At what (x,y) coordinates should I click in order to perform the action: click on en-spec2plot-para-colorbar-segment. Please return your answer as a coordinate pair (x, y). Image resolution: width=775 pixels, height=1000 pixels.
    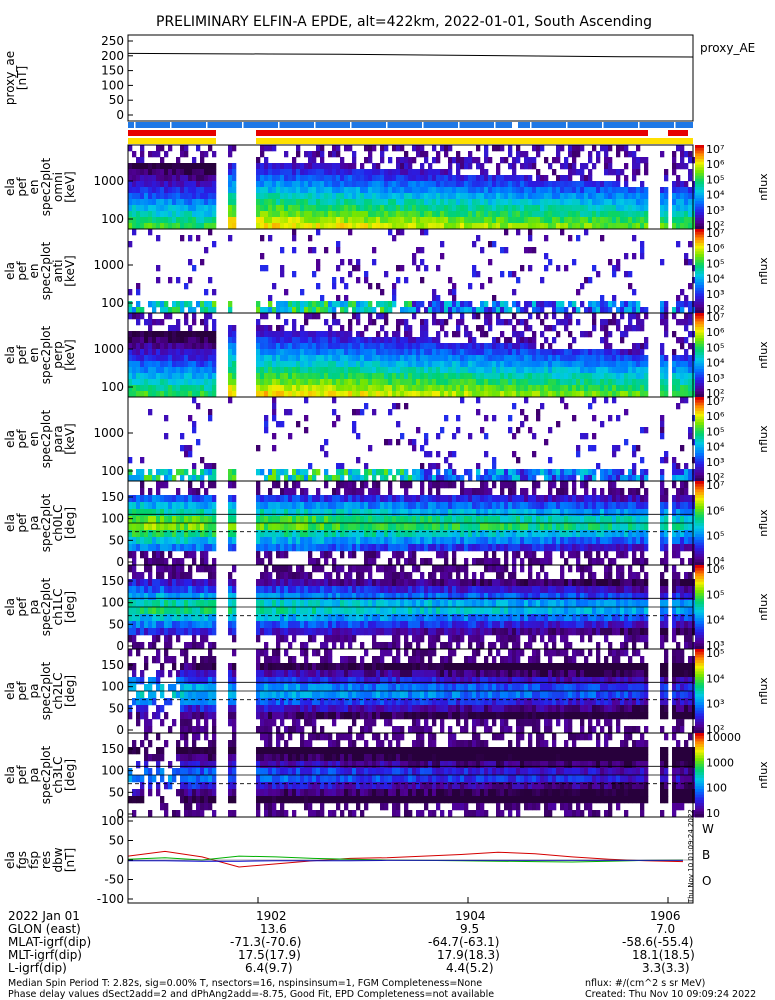
    Looking at the image, I should click on (699, 401).